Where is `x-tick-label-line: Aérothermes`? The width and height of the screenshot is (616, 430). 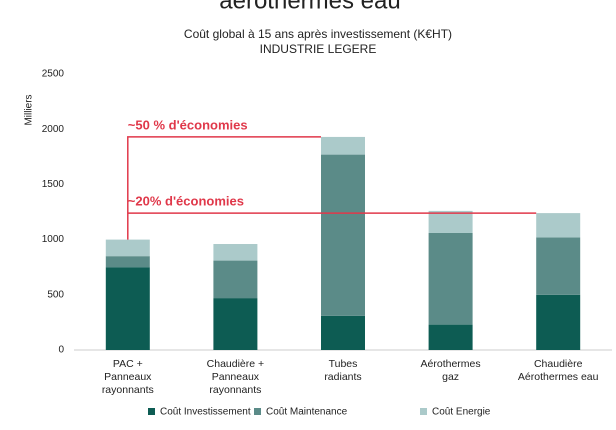 x-tick-label-line: Aérothermes is located at coordinates (451, 364).